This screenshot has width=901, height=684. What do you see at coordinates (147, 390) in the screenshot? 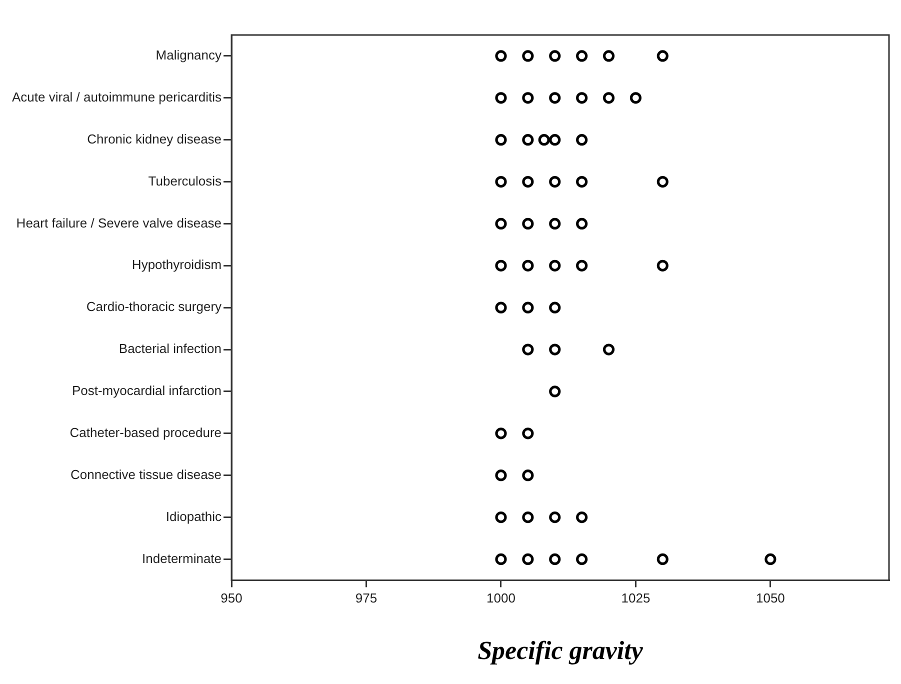
I see `y-tick-label: Post-myocardial infarction` at bounding box center [147, 390].